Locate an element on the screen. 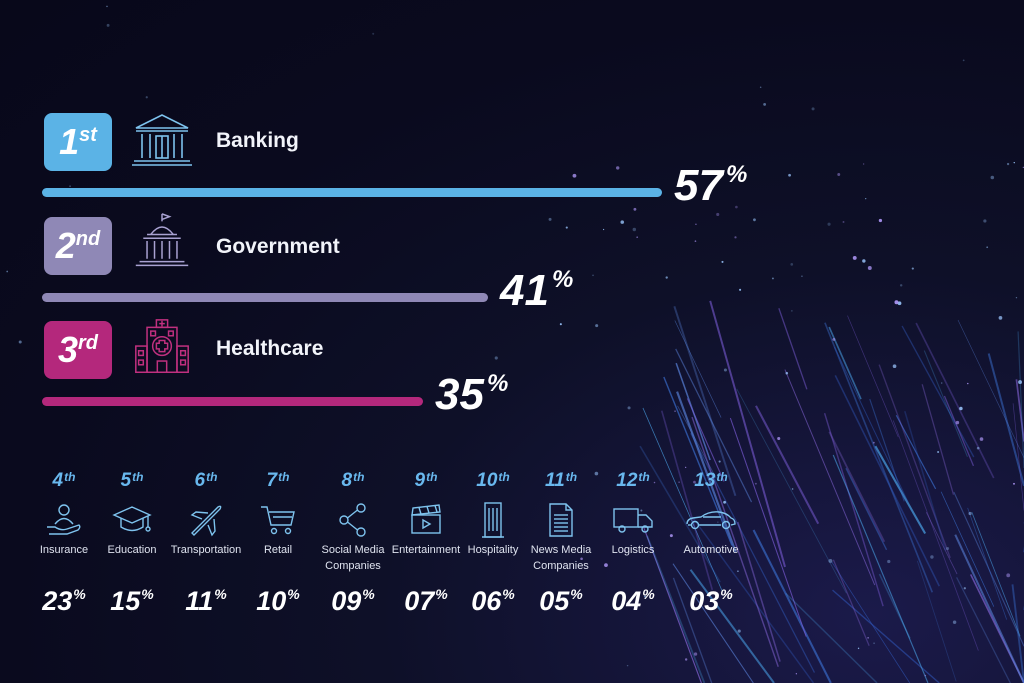 The height and width of the screenshot is (683, 1024). rank-number: 7 is located at coordinates (272, 480).